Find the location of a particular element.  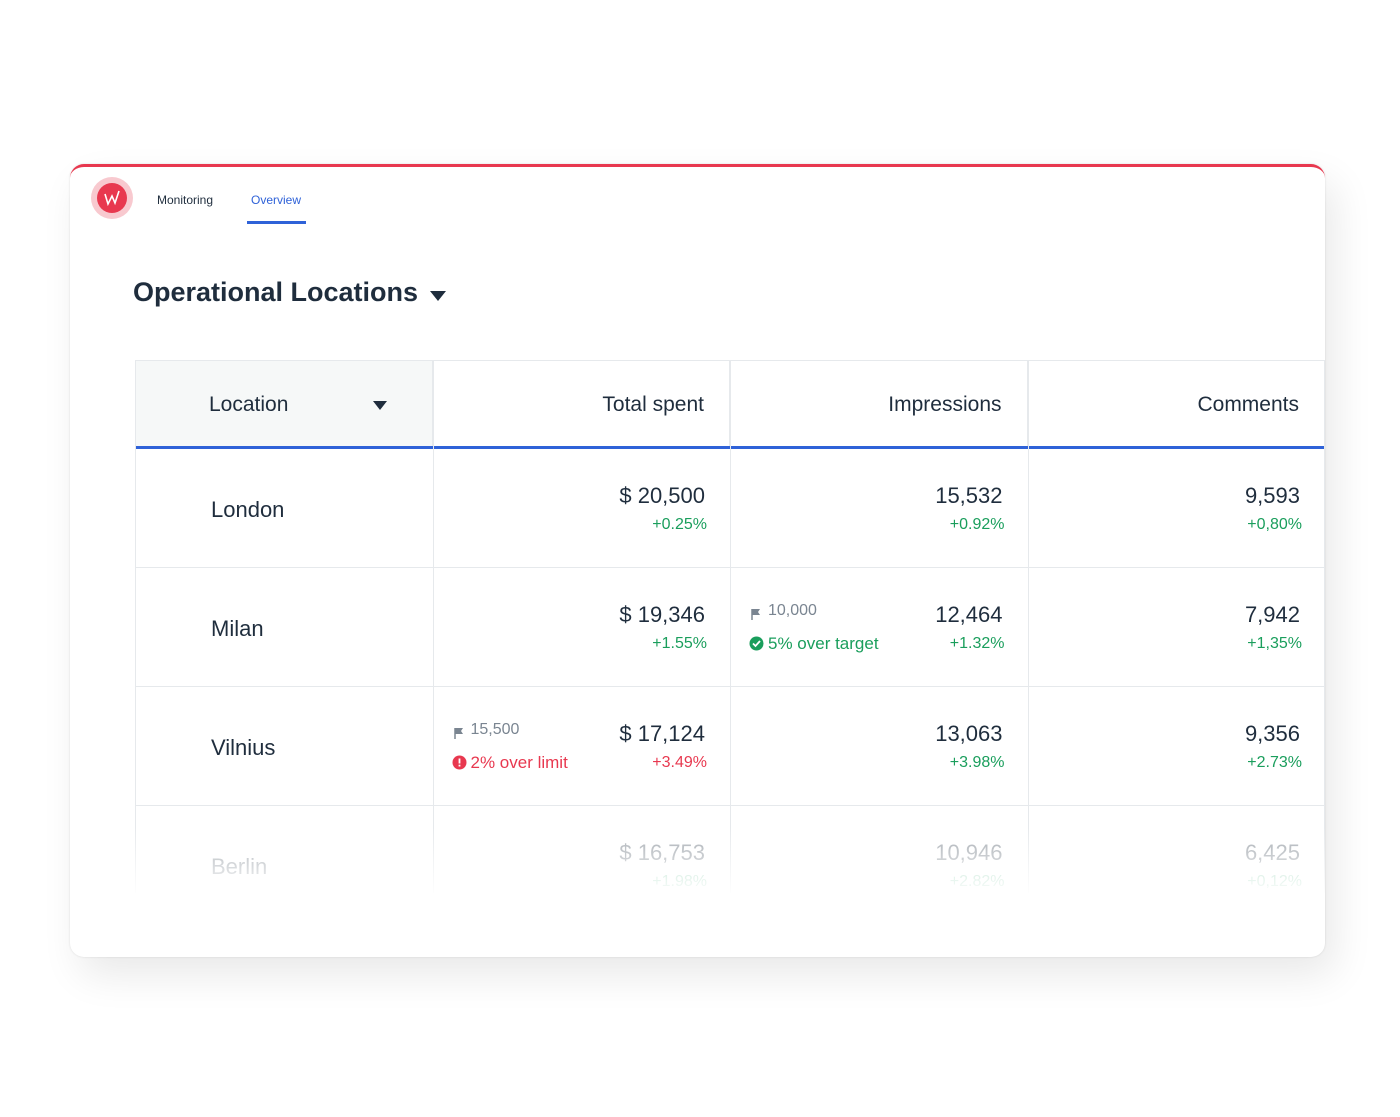

cell-change: +3.98% is located at coordinates (977, 762).